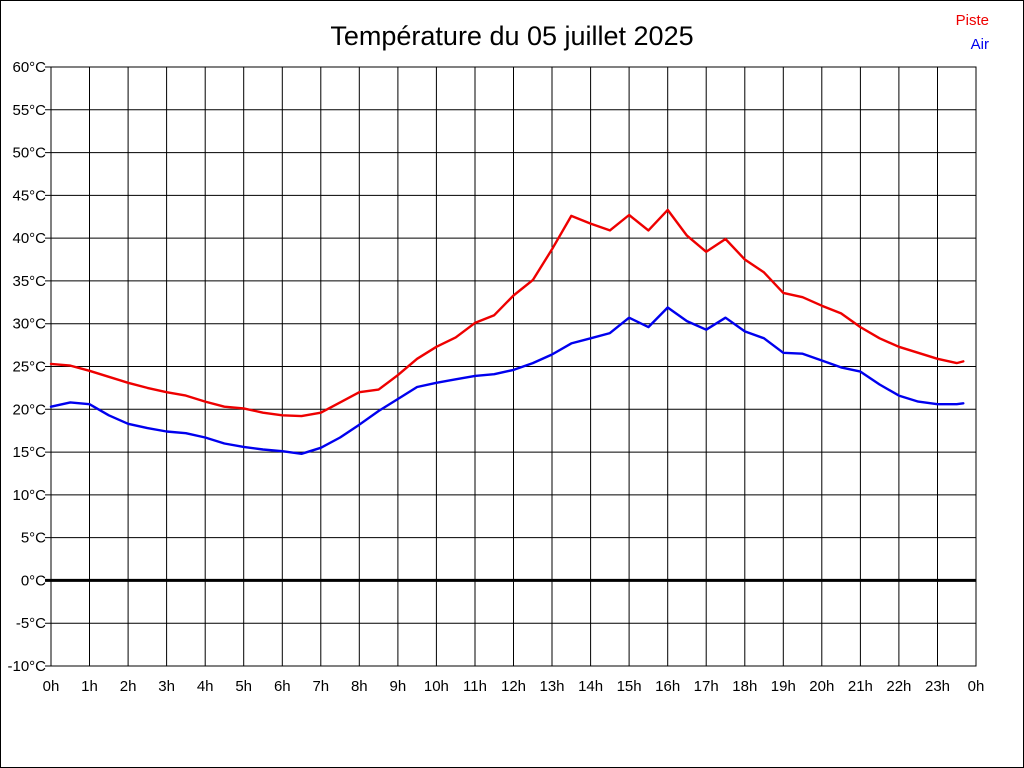 The width and height of the screenshot is (1024, 768). What do you see at coordinates (29, 67) in the screenshot?
I see `y-tick-label: 60°C` at bounding box center [29, 67].